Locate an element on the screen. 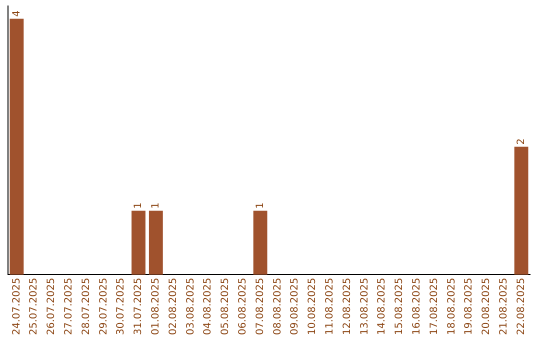  x-tick-label: 27.07.2025 is located at coordinates (68, 307).